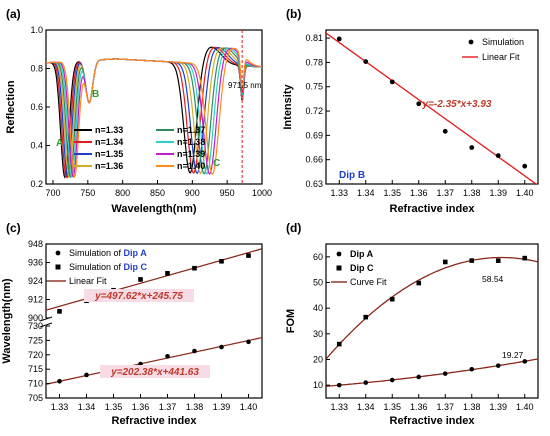 The image size is (550, 436). I want to click on panel-d-y-tick-label: 40, so click(318, 308).